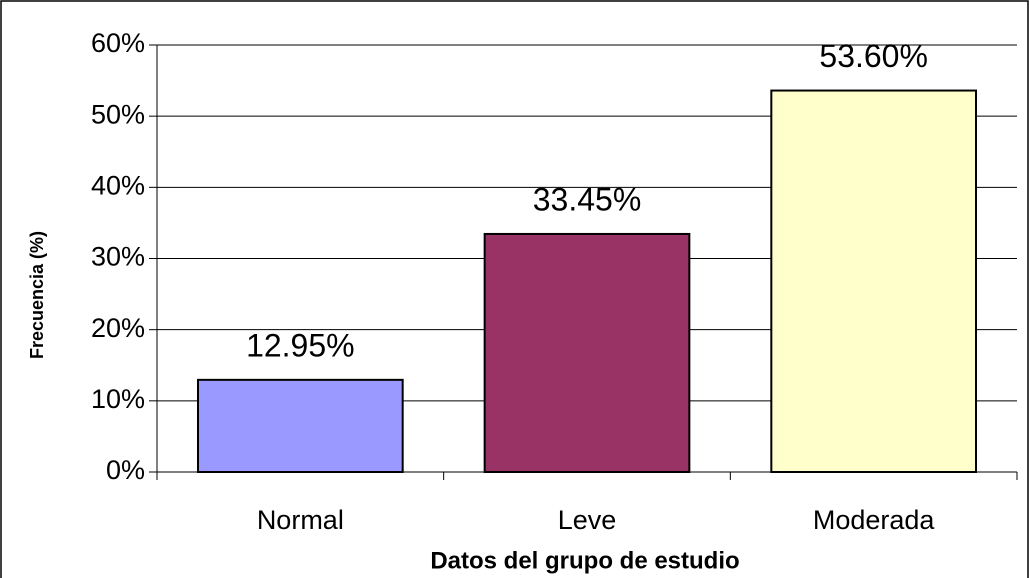  I want to click on value-label: 12.95%, so click(300, 345).